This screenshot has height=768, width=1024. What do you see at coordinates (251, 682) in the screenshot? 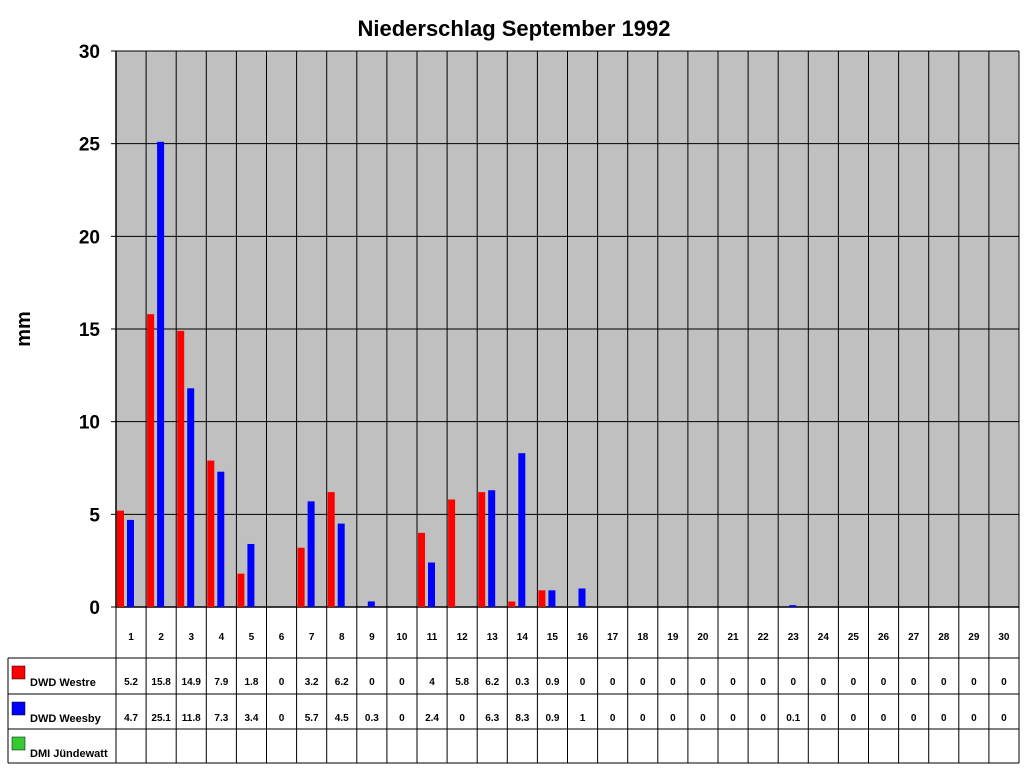
I see `data-label: 1.8` at bounding box center [251, 682].